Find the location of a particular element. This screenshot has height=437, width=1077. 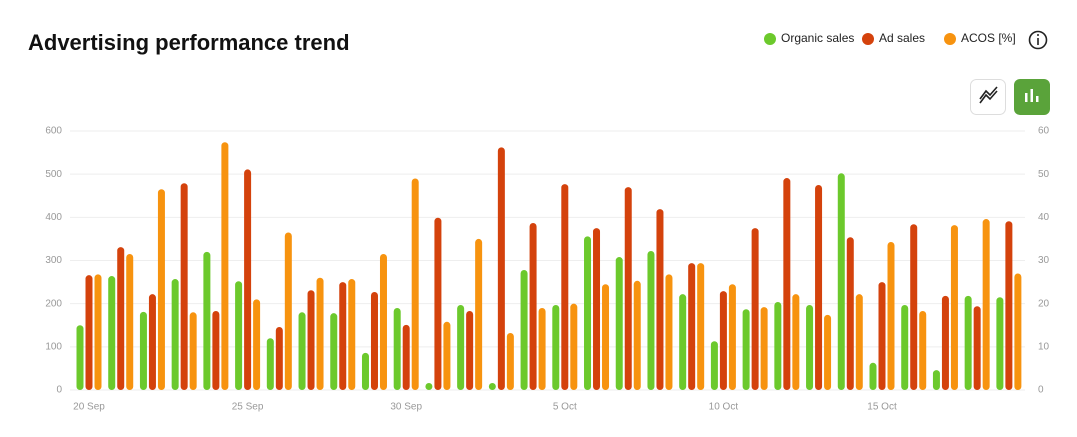

y2-tick-label: 60 is located at coordinates (1044, 131).